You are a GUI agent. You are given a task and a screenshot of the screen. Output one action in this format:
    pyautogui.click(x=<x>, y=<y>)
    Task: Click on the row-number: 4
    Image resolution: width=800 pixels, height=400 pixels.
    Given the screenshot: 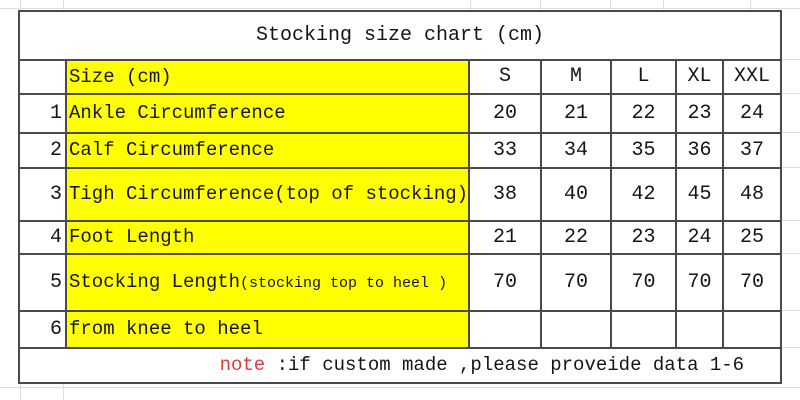 What is the action you would take?
    pyautogui.click(x=42, y=237)
    